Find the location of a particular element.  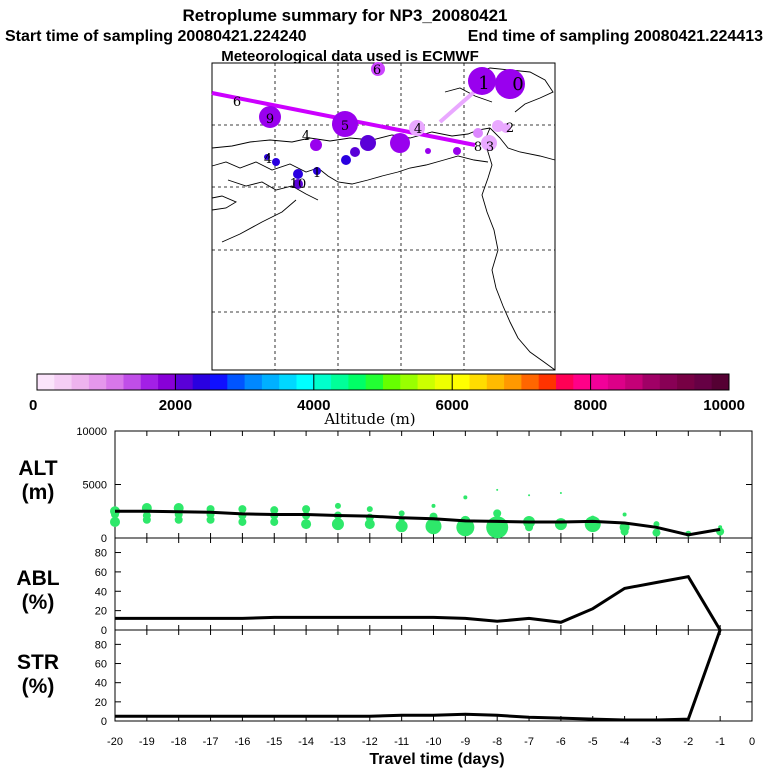

altitude-colorbar: 0 2000 4000 6000 8000 10000 Altitude (m) is located at coordinates (387, 400).